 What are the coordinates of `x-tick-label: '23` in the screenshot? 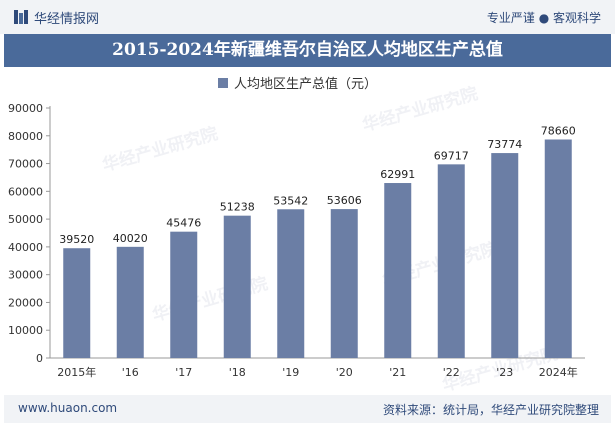 It's located at (504, 372).